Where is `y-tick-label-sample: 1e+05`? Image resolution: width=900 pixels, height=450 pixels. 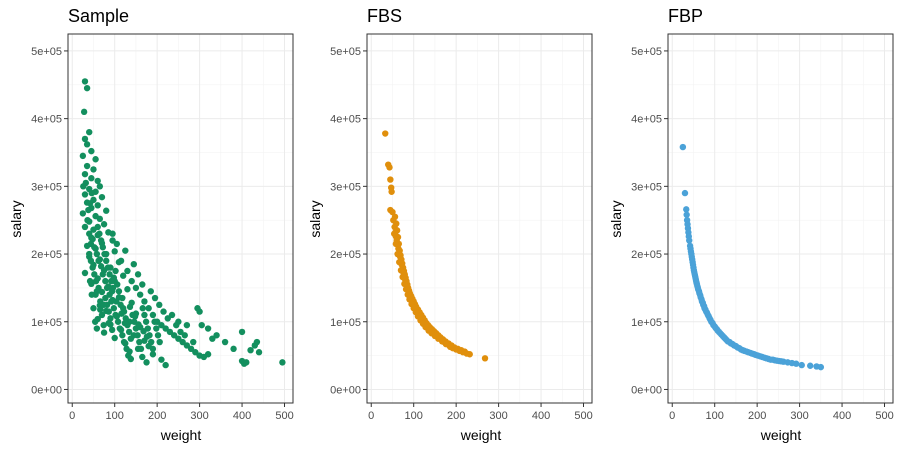 y-tick-label-sample: 1e+05 is located at coordinates (46, 323).